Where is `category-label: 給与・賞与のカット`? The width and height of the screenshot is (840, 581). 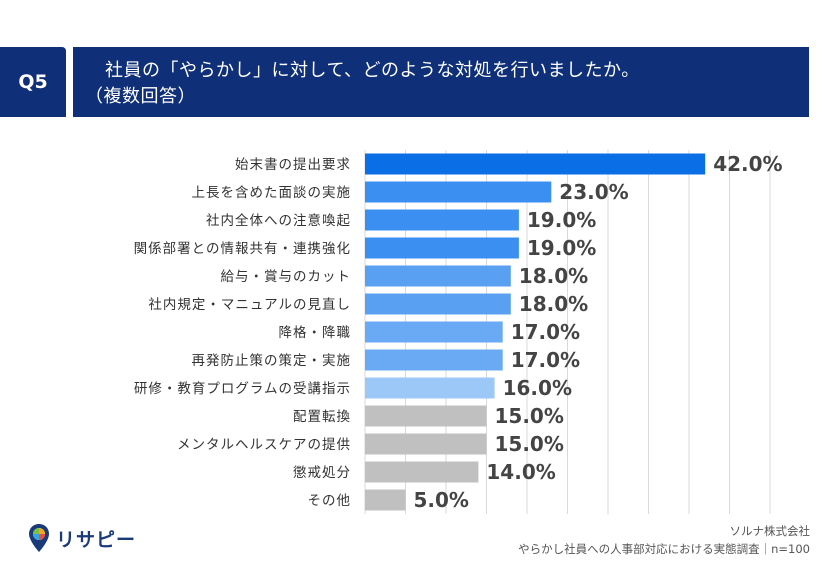 category-label: 給与・賞与のカット is located at coordinates (286, 277).